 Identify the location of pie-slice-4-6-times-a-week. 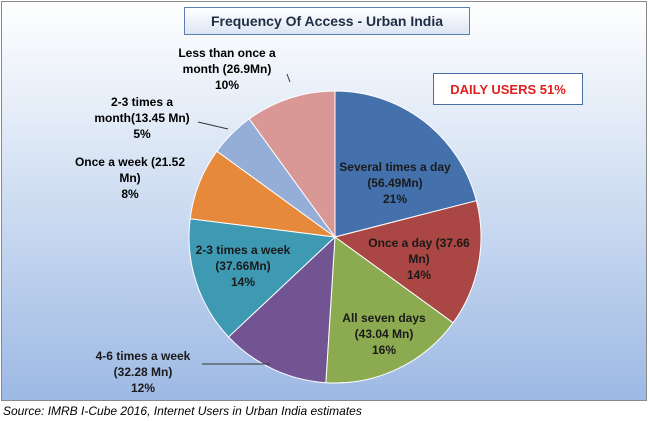
(281, 309).